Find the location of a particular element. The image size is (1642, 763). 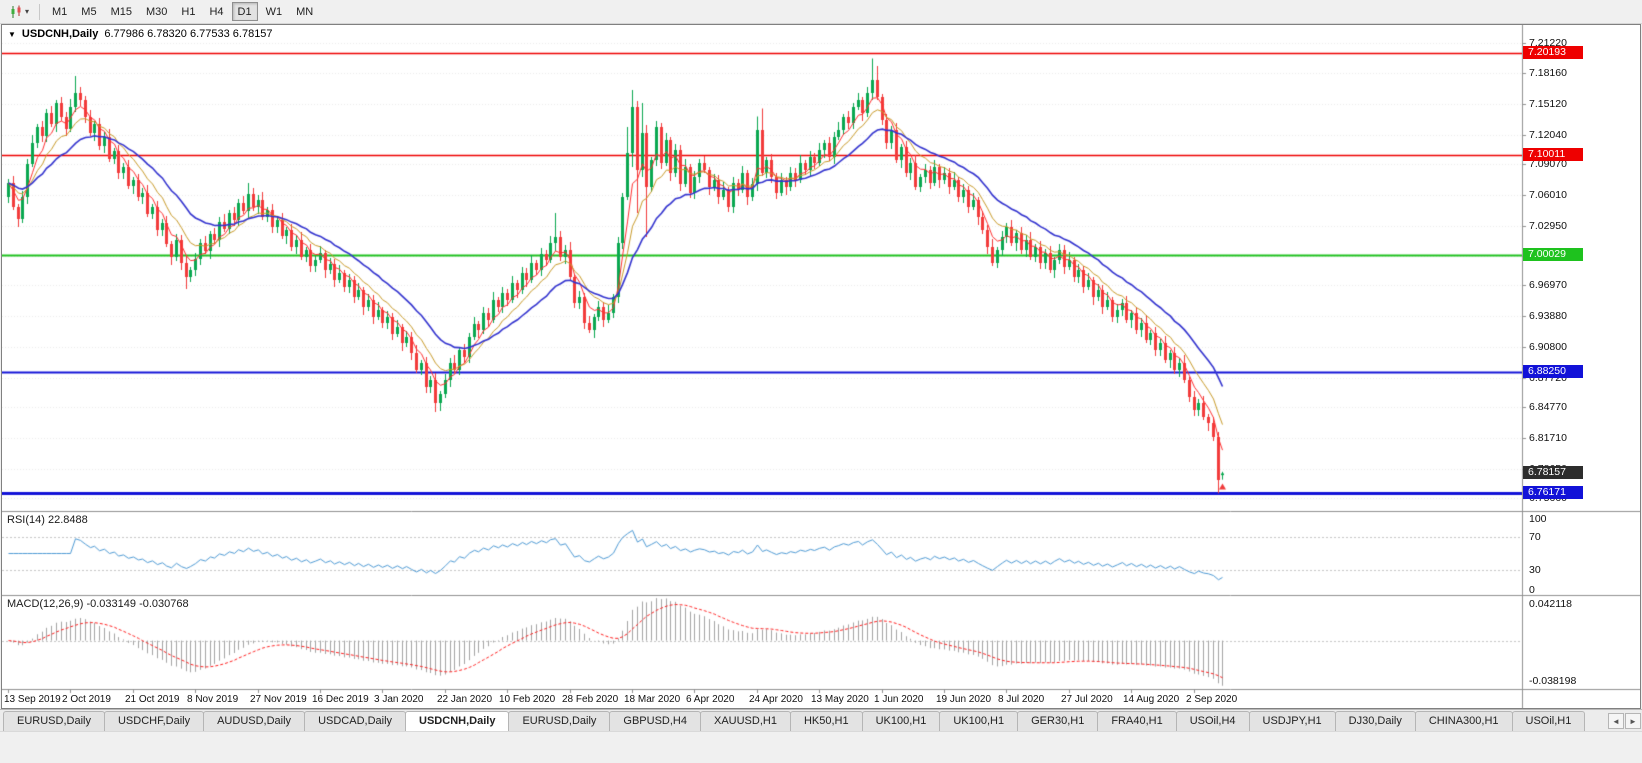

price-axis-label: 7.06010 is located at coordinates (1548, 195).